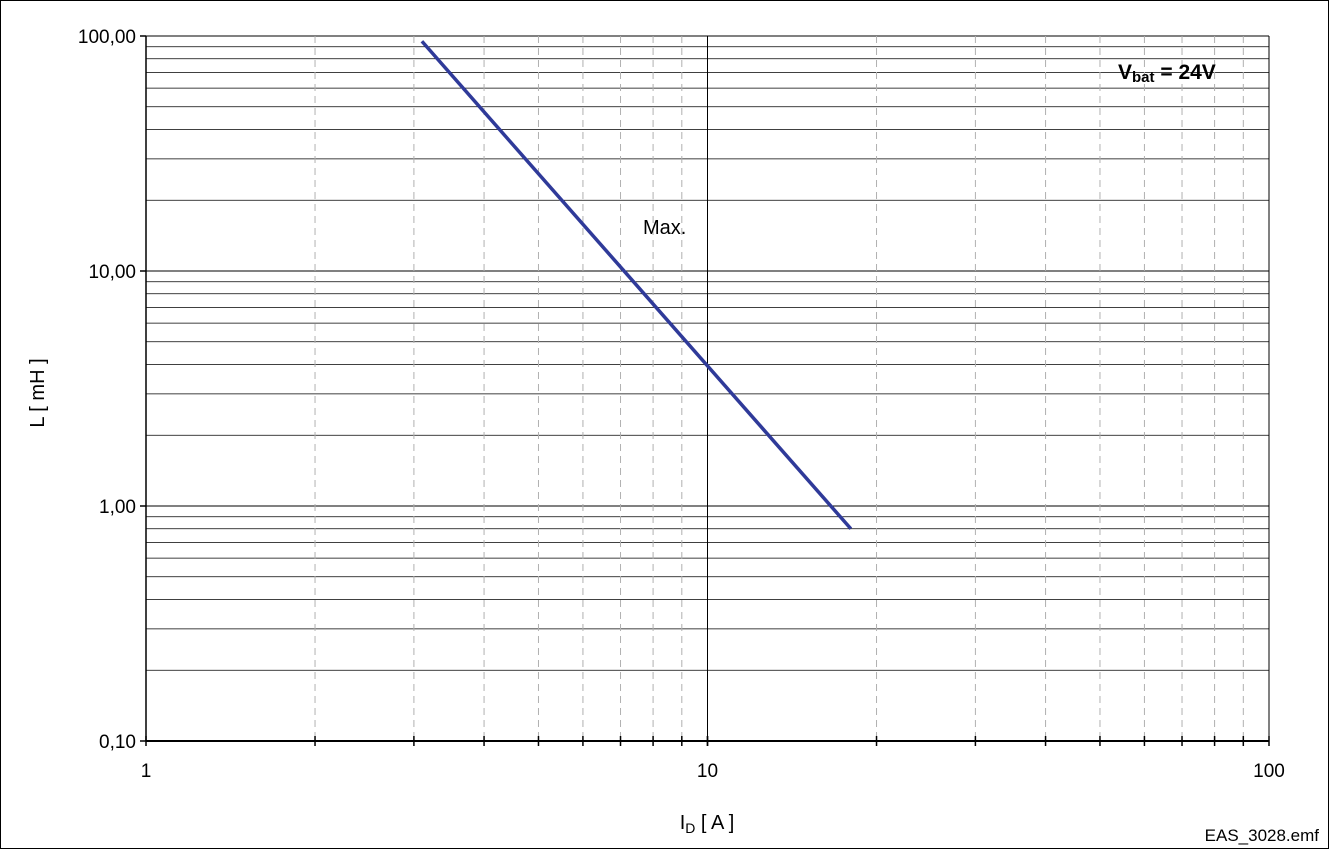  I want to click on x-tick-label: 10, so click(707, 771).